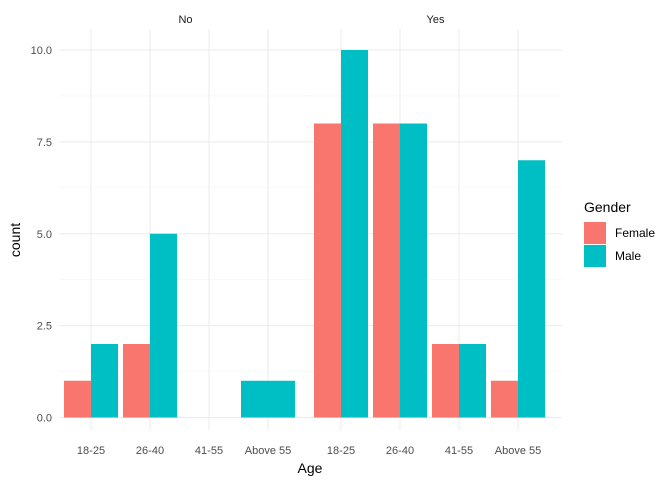 Image resolution: width=672 pixels, height=480 pixels. What do you see at coordinates (310, 468) in the screenshot?
I see `x-axis-title: Age` at bounding box center [310, 468].